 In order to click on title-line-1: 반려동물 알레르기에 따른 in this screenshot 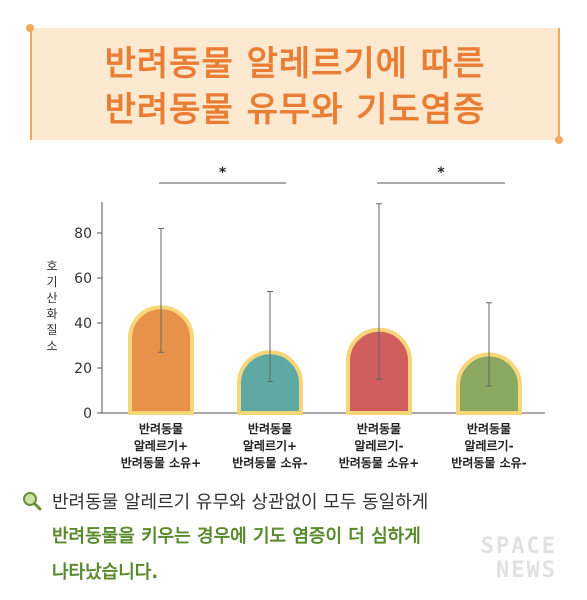, I will do `click(295, 64)`.